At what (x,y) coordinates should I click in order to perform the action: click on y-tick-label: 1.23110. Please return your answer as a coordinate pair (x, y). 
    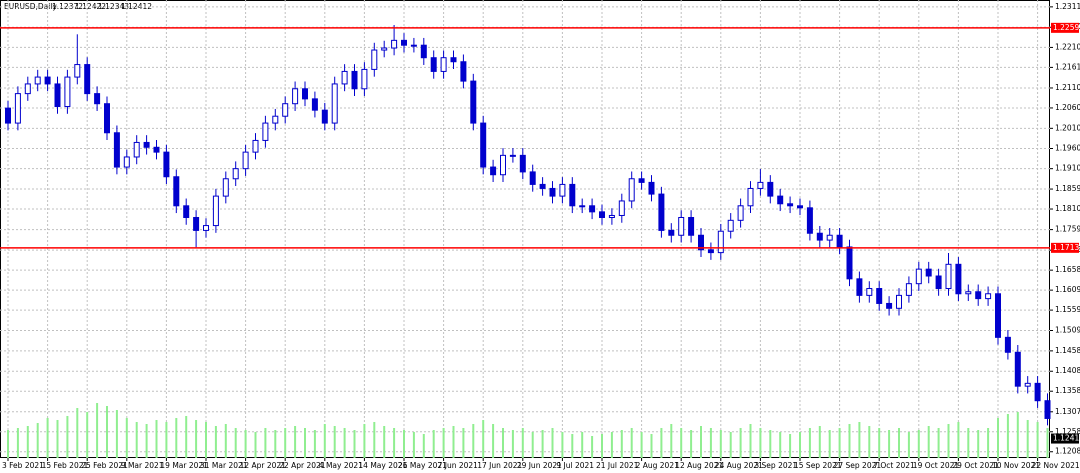
    Looking at the image, I should click on (1067, 6).